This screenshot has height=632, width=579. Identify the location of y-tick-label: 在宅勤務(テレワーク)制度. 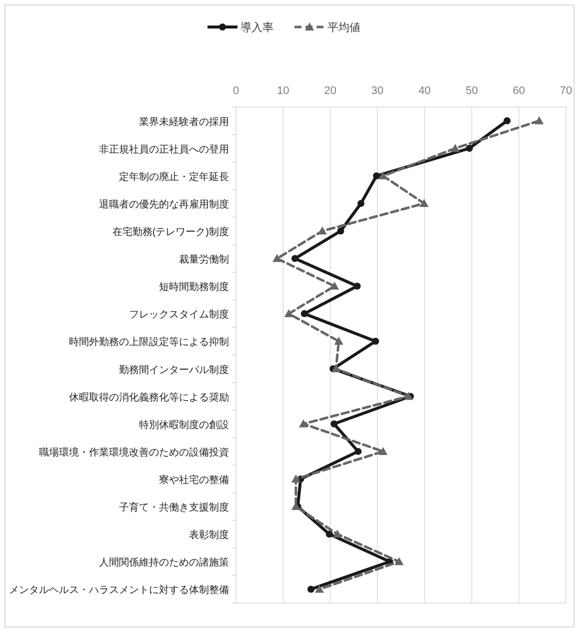
(170, 232).